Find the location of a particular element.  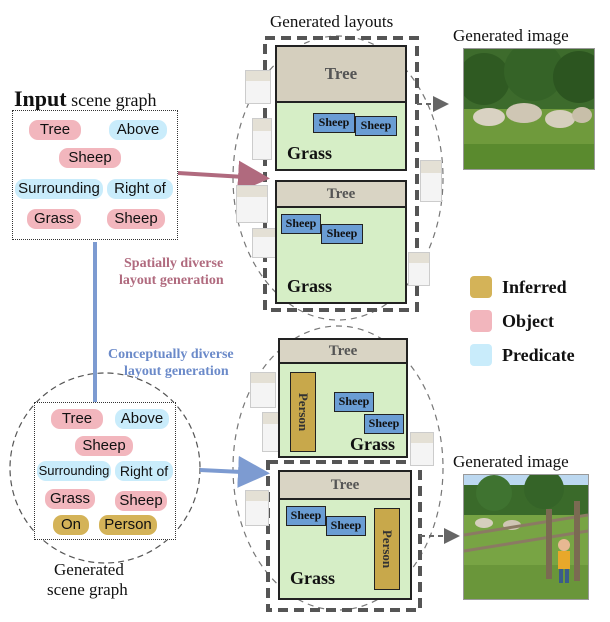

conceptual-label-line1: Conceptually diverse is located at coordinates (171, 354).